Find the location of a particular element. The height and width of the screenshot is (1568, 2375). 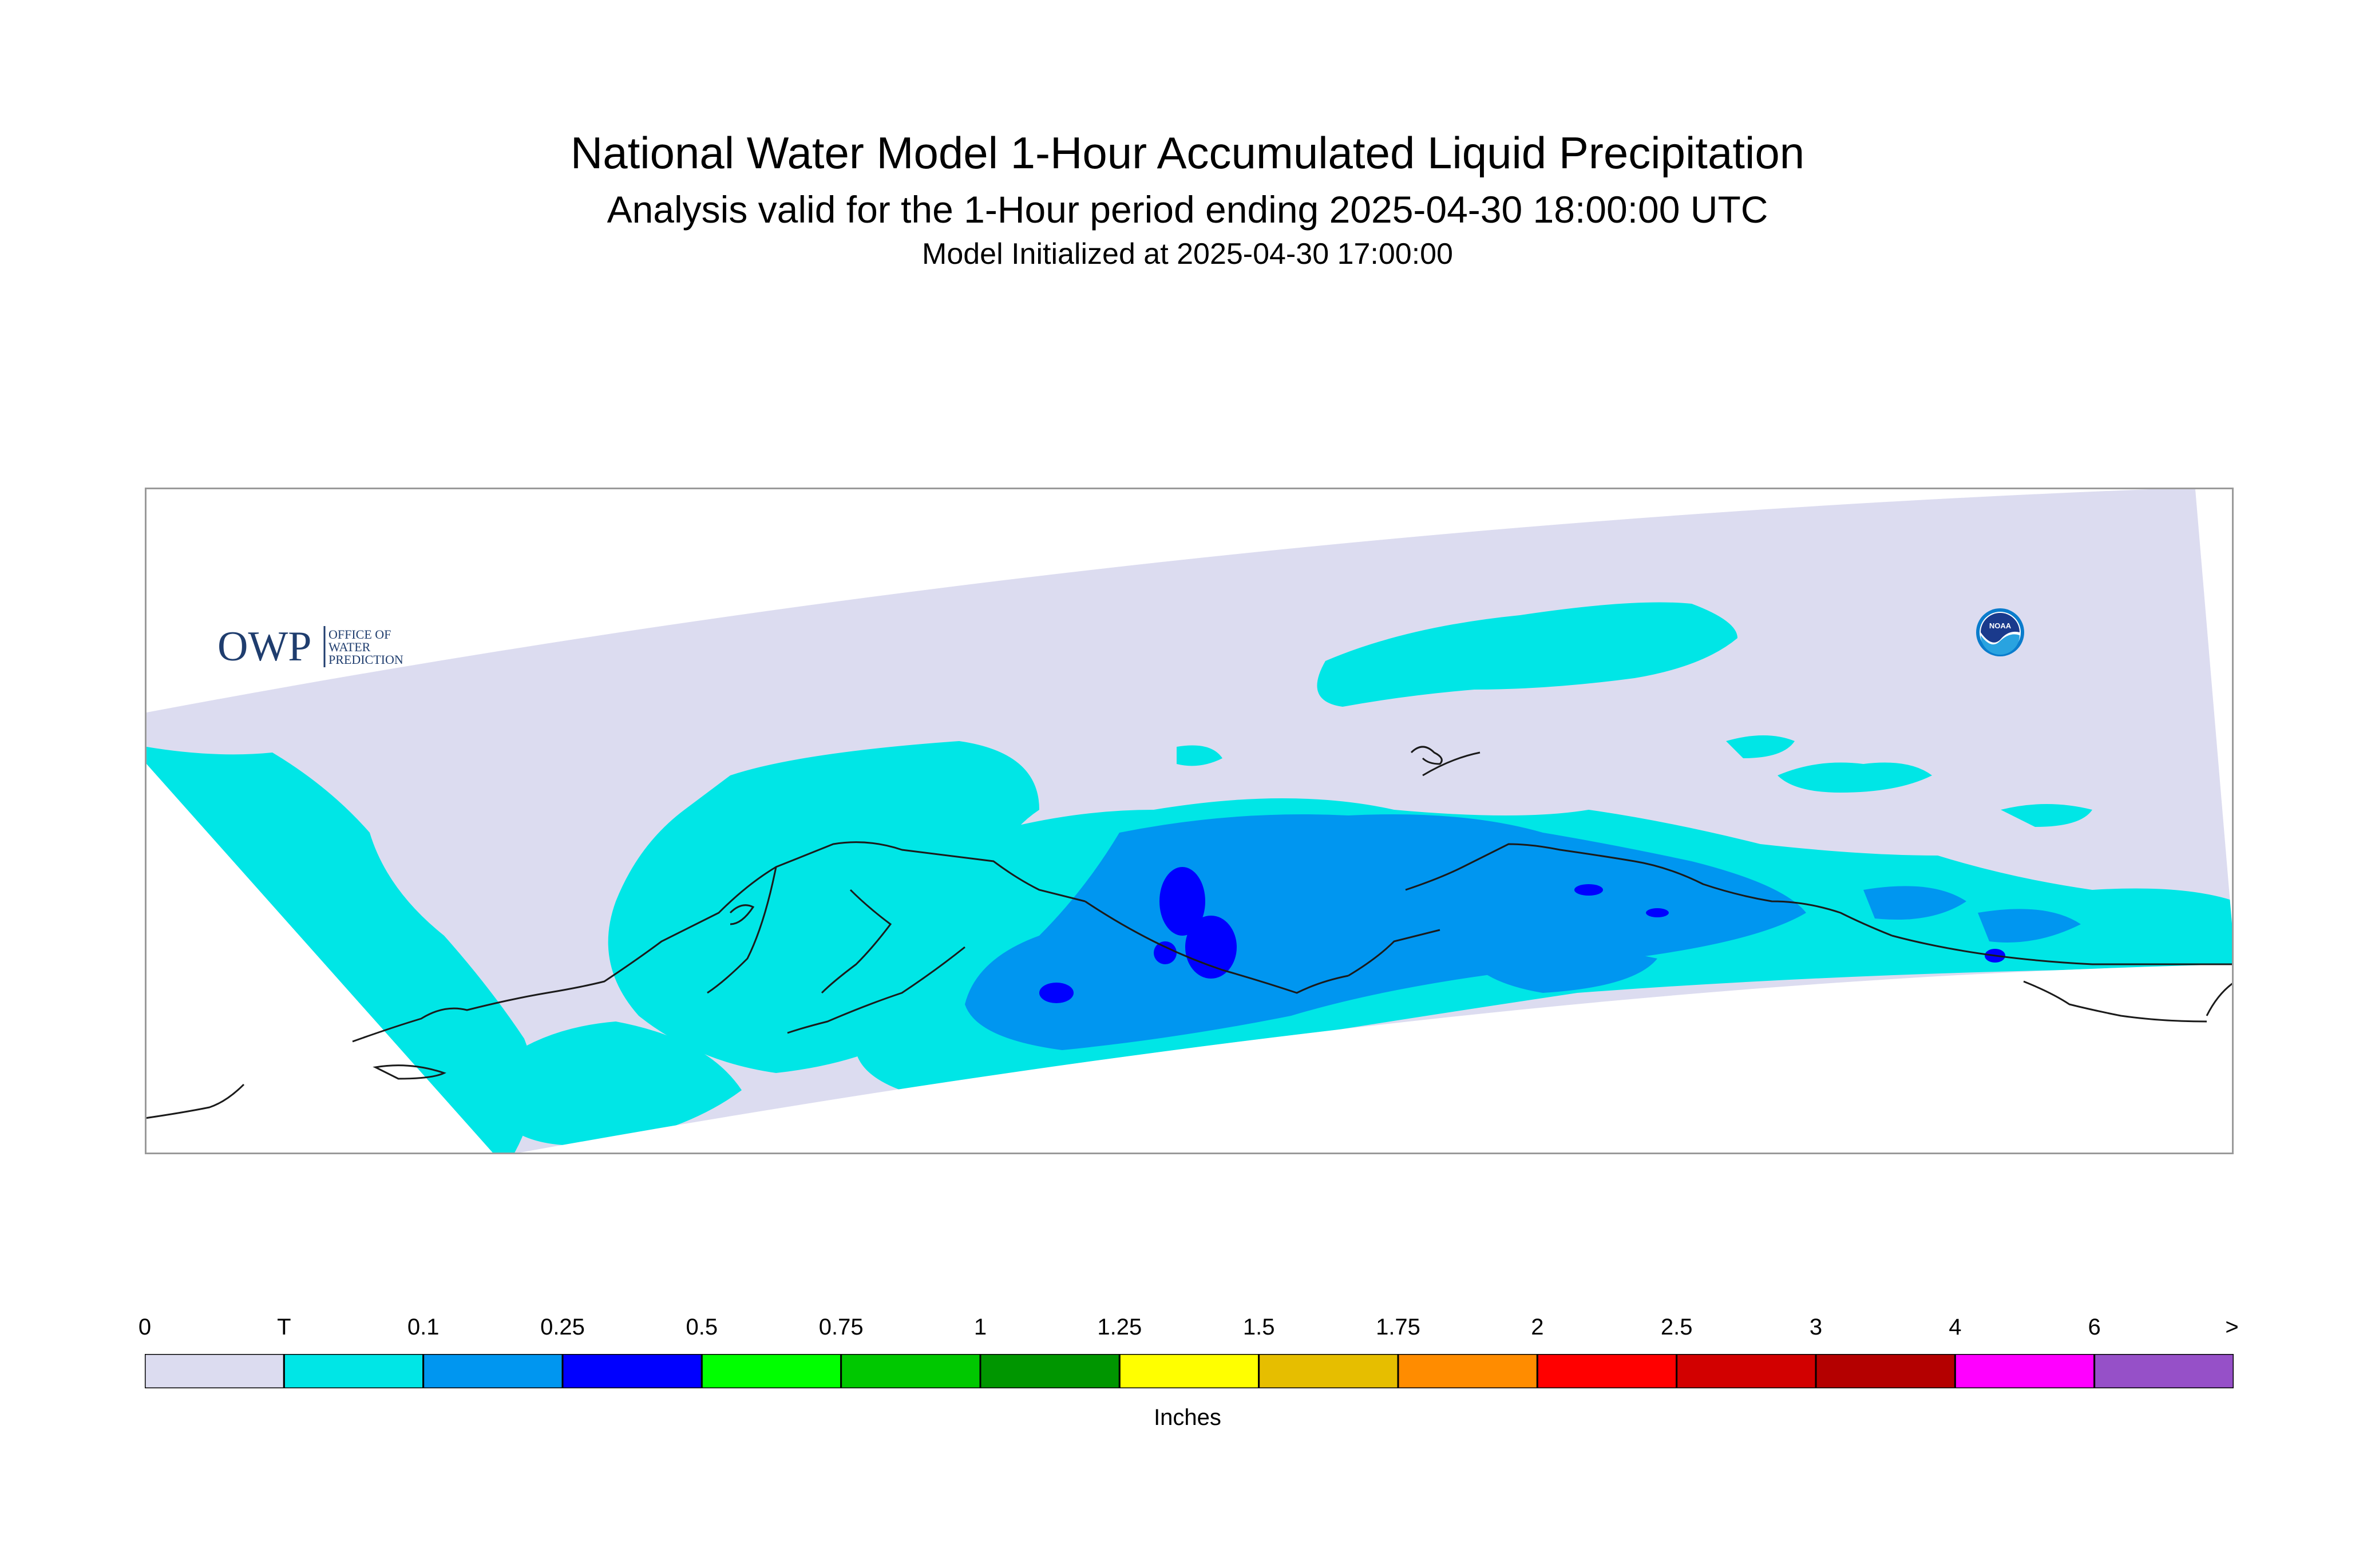

noaa-logo-text: NOAA is located at coordinates (2001, 625).